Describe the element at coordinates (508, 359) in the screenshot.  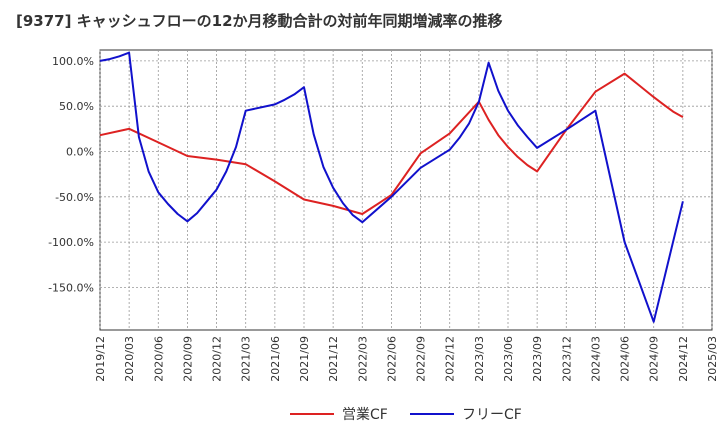
I see `x-tick-label: 2023/06` at that location.